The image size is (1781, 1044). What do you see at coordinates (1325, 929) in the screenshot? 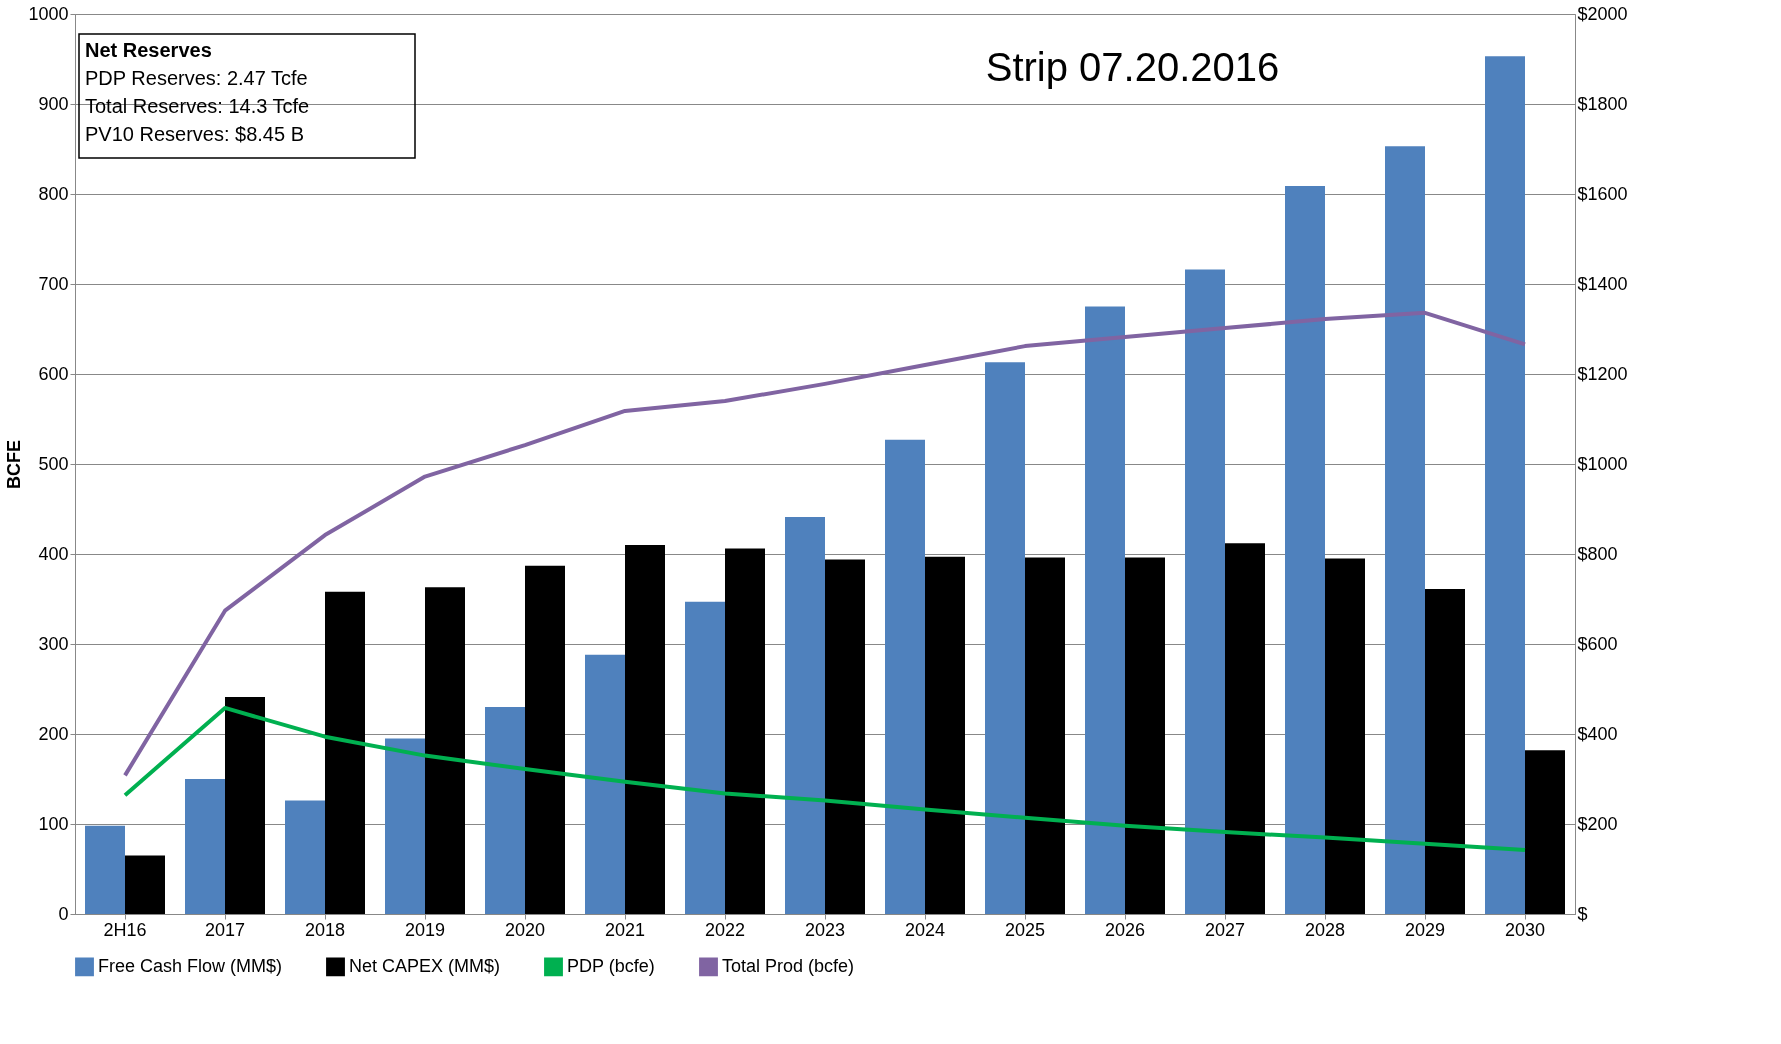
I see `x-tick-label: 2028` at bounding box center [1325, 929].